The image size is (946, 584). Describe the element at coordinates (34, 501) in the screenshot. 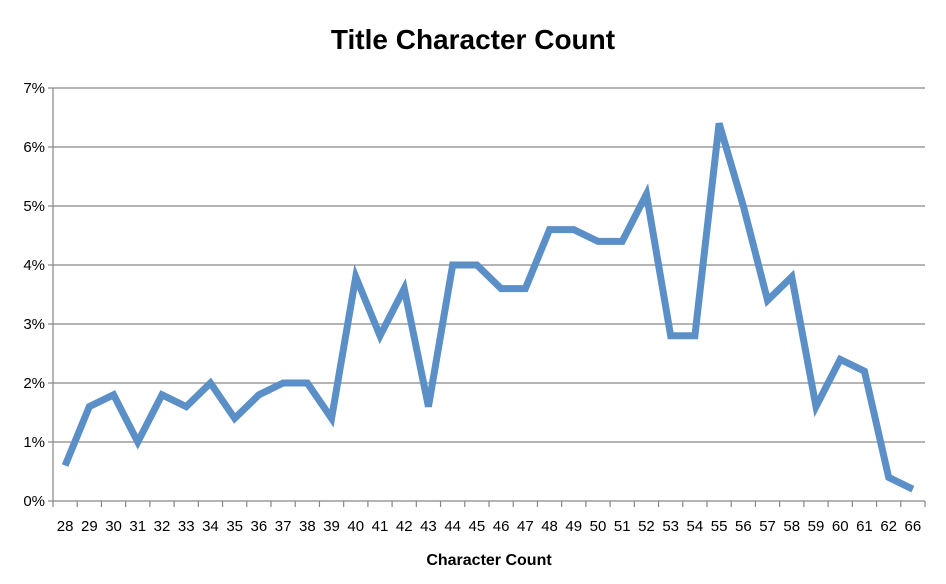

I see `y-tick-label: 0%` at that location.